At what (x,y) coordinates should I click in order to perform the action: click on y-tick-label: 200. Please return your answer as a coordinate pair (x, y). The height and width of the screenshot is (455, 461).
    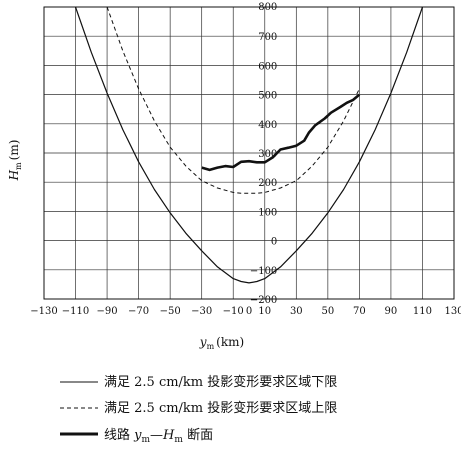
    Looking at the image, I should click on (267, 183).